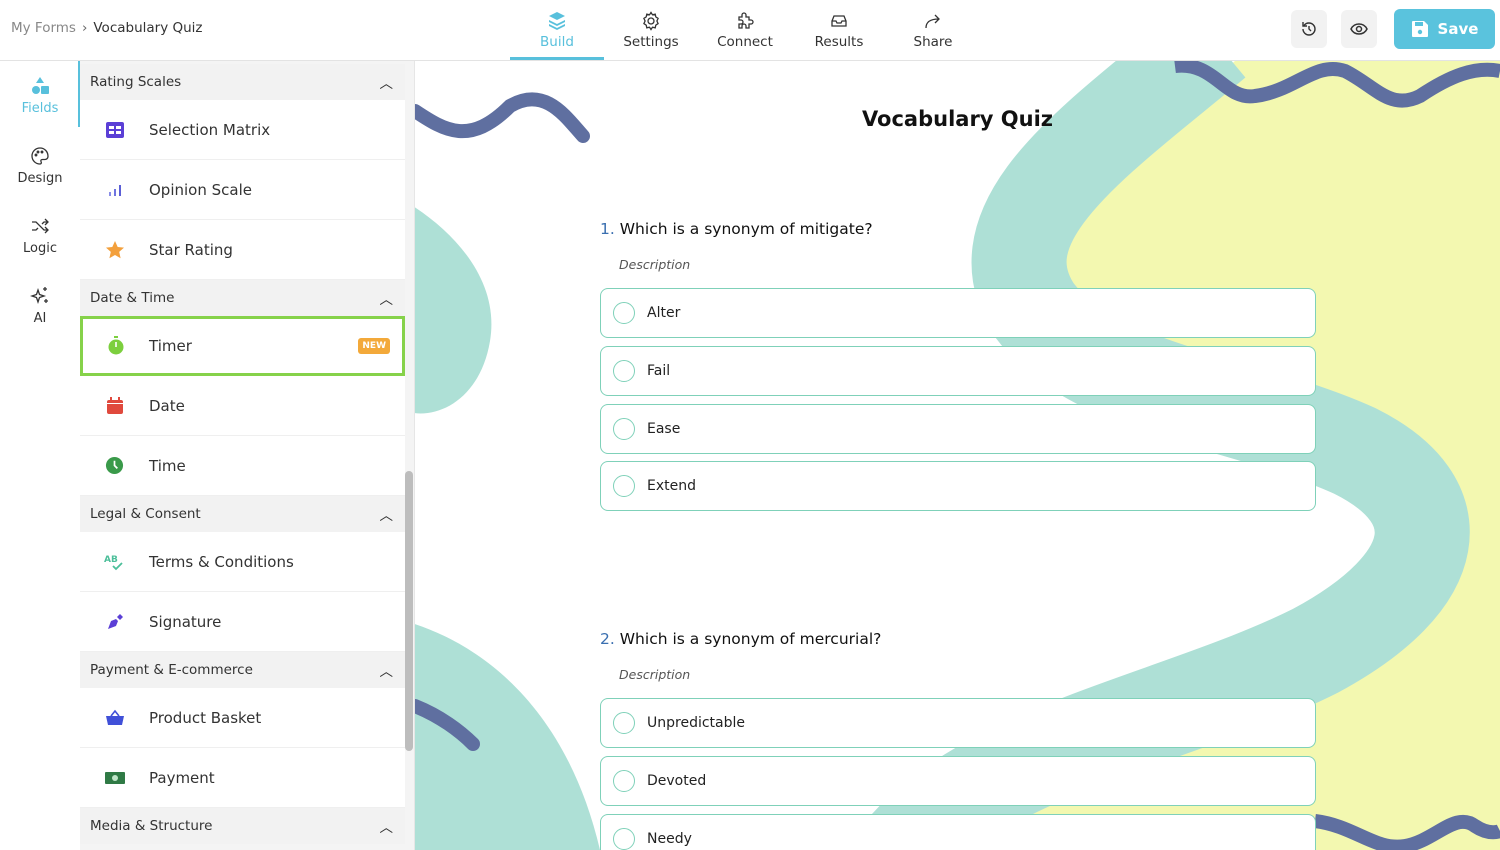  What do you see at coordinates (669, 839) in the screenshot?
I see `option-label: Needy` at bounding box center [669, 839].